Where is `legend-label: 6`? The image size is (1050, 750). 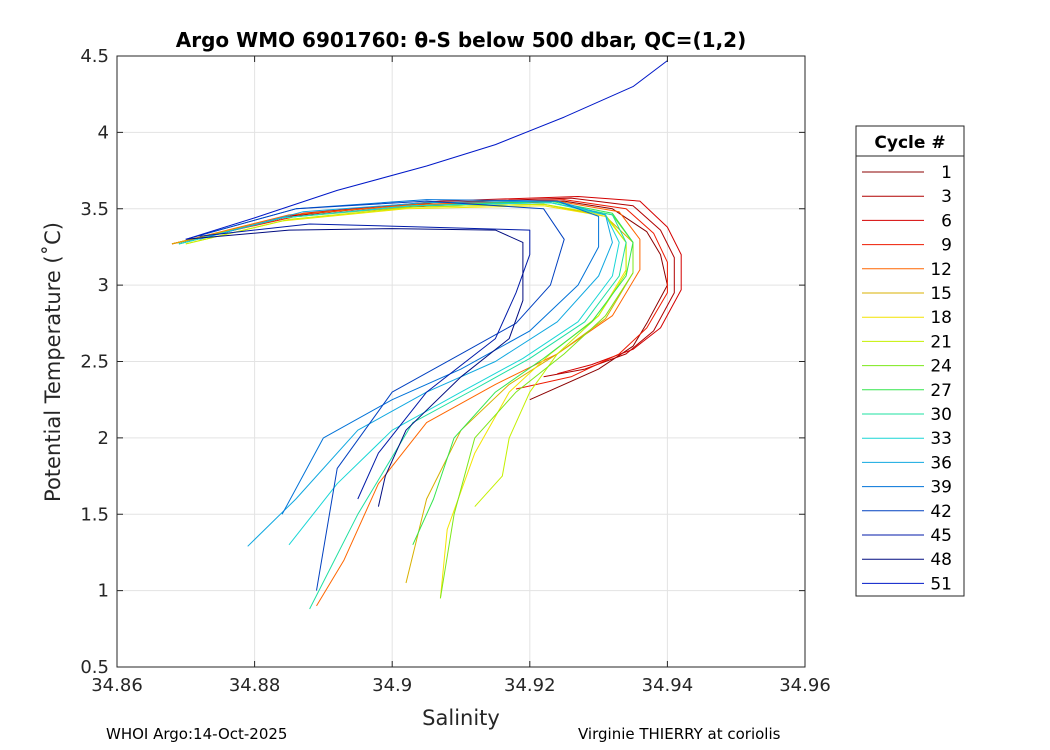 legend-label: 6 is located at coordinates (946, 221).